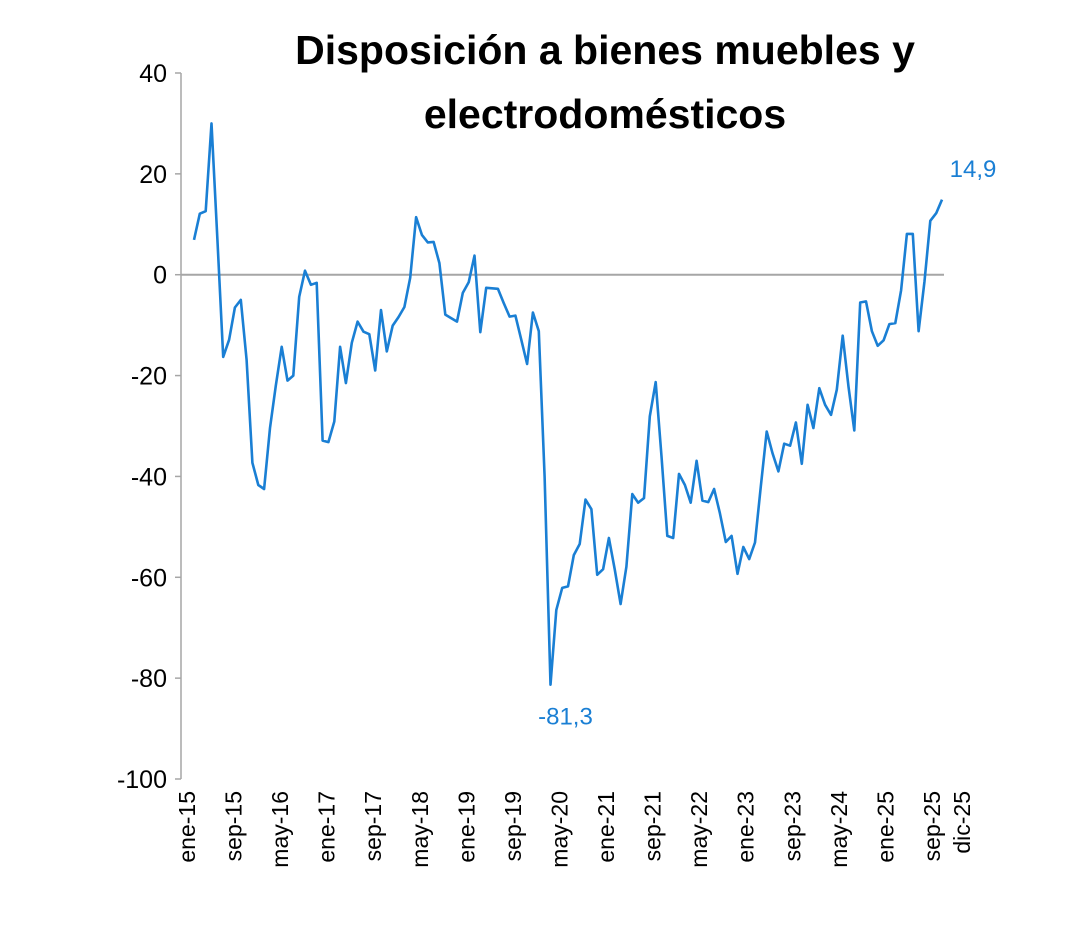 The width and height of the screenshot is (1065, 932). Describe the element at coordinates (885, 827) in the screenshot. I see `x-tick-label: ene-25` at that location.